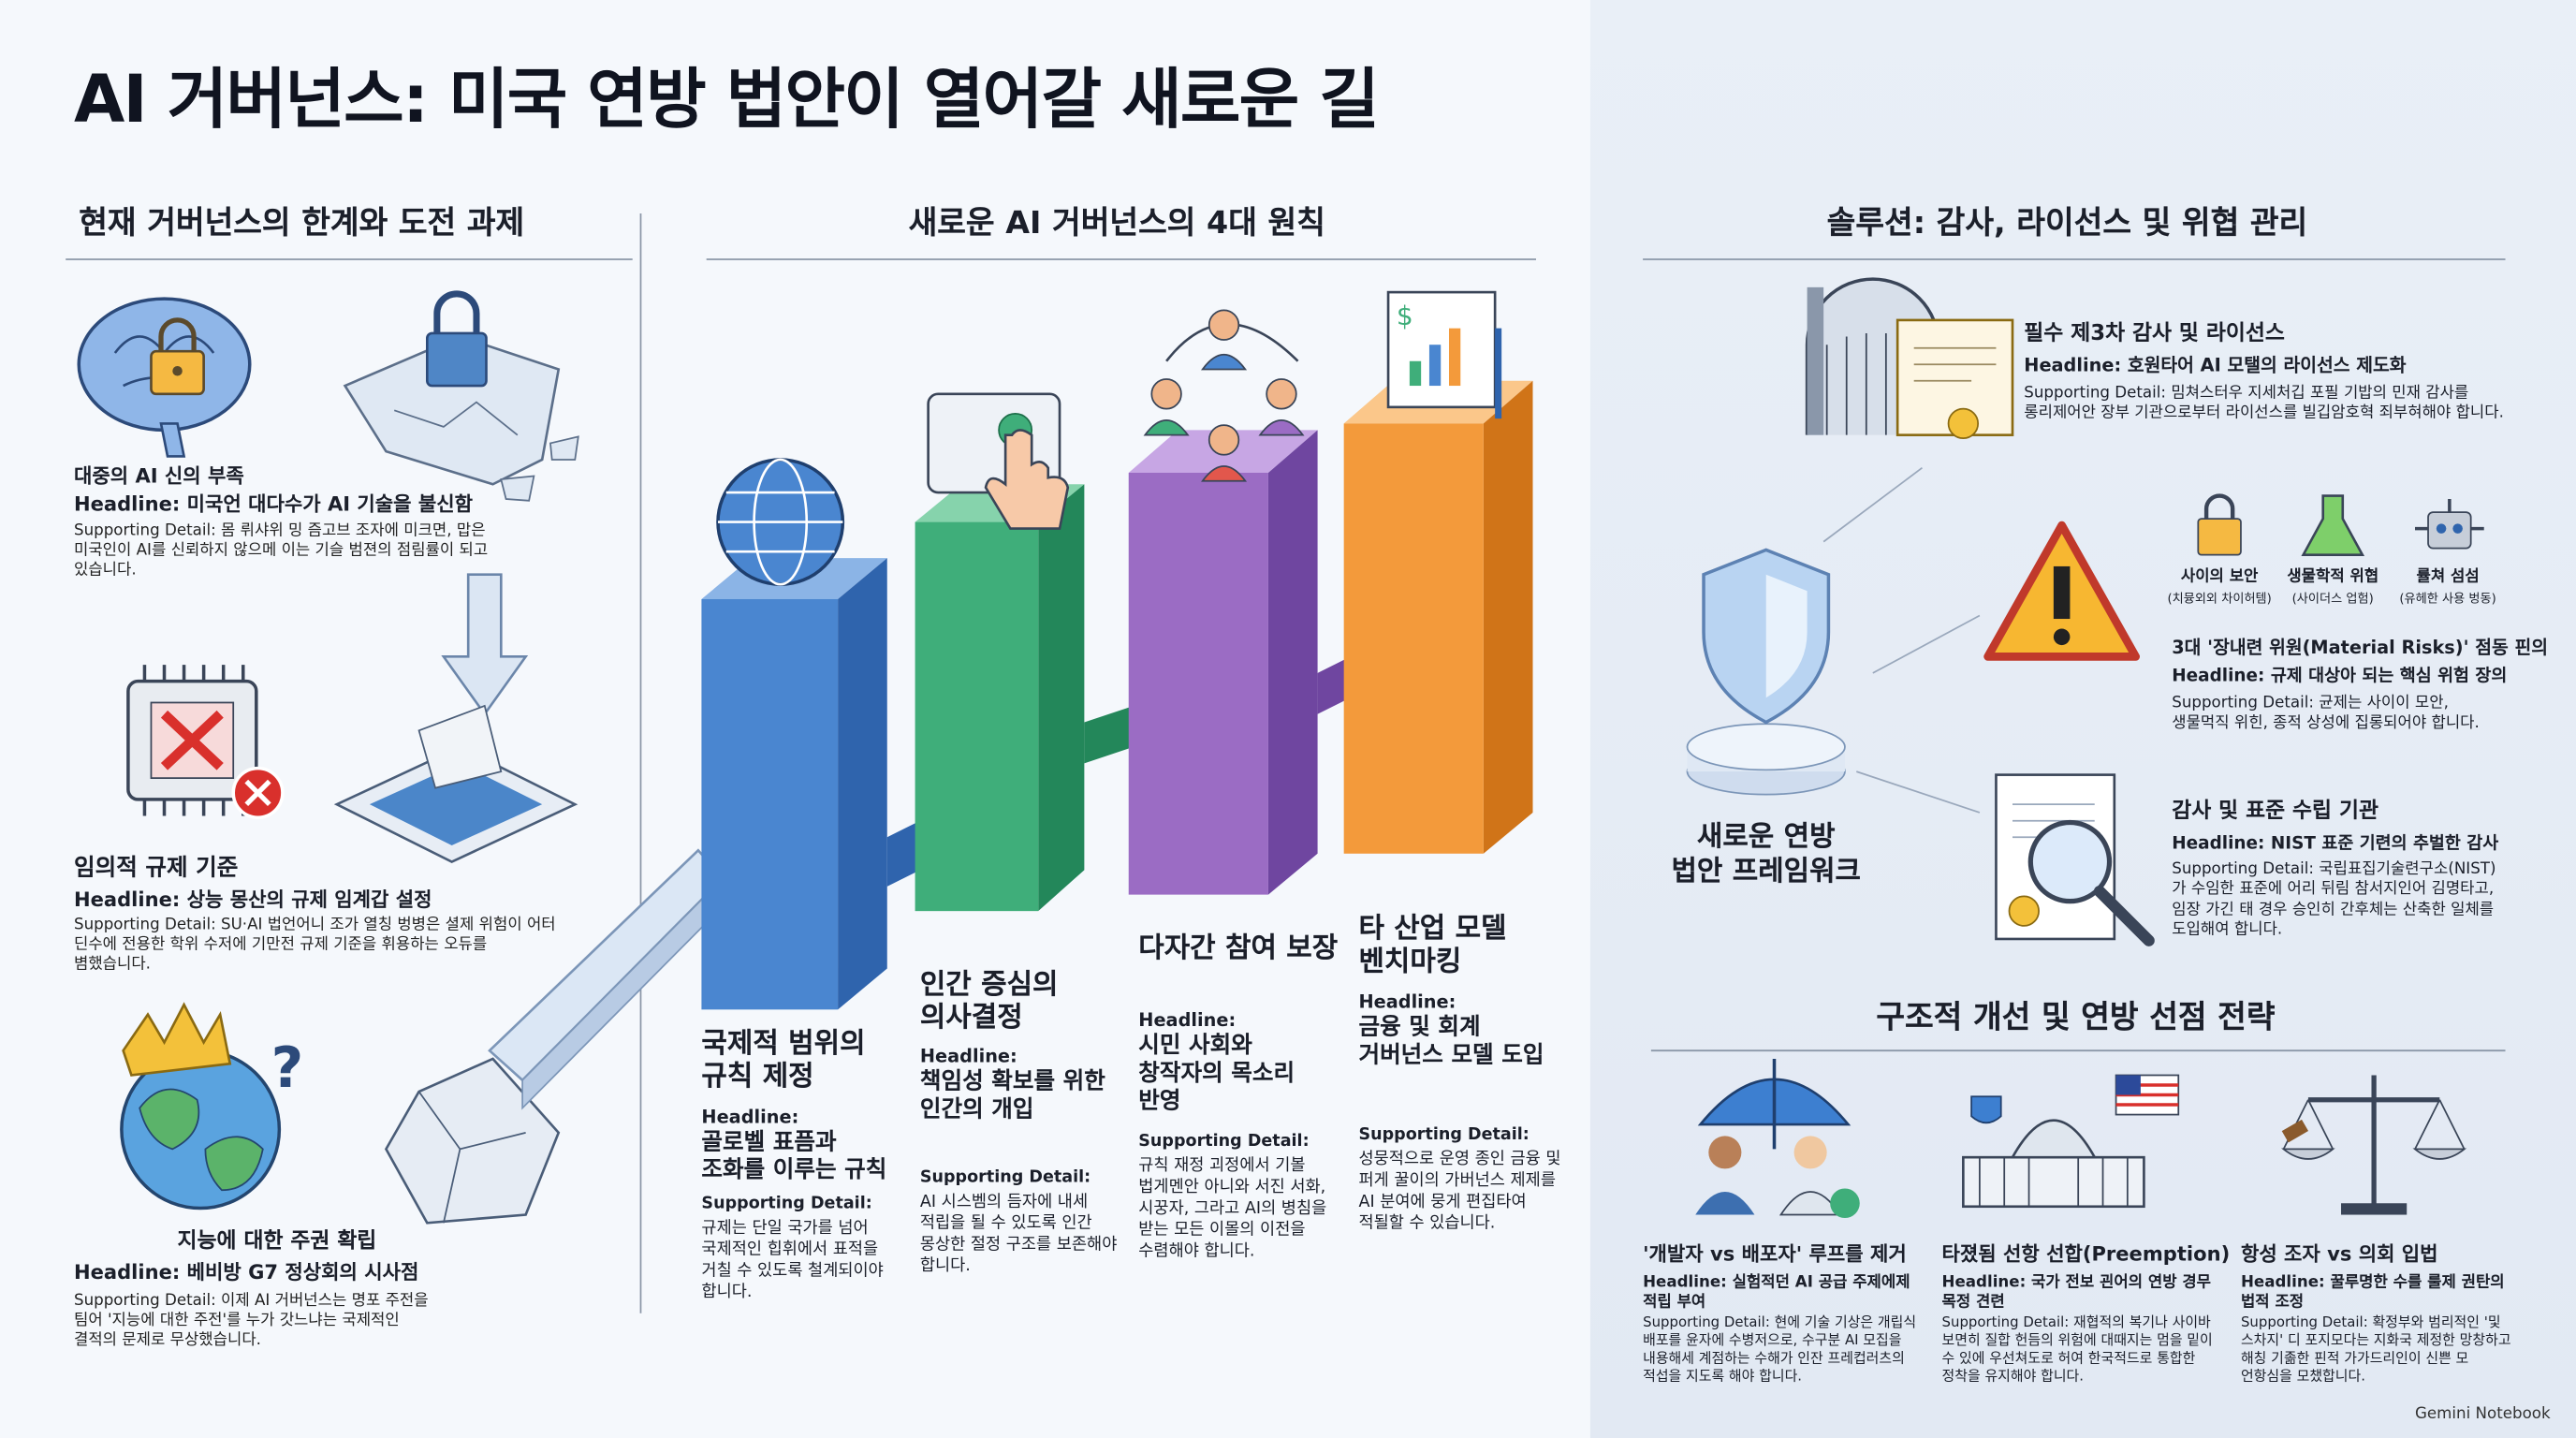 The height and width of the screenshot is (1438, 2576). What do you see at coordinates (2448, 576) in the screenshot?
I see `risk-name: 률쳐 섬섬` at bounding box center [2448, 576].